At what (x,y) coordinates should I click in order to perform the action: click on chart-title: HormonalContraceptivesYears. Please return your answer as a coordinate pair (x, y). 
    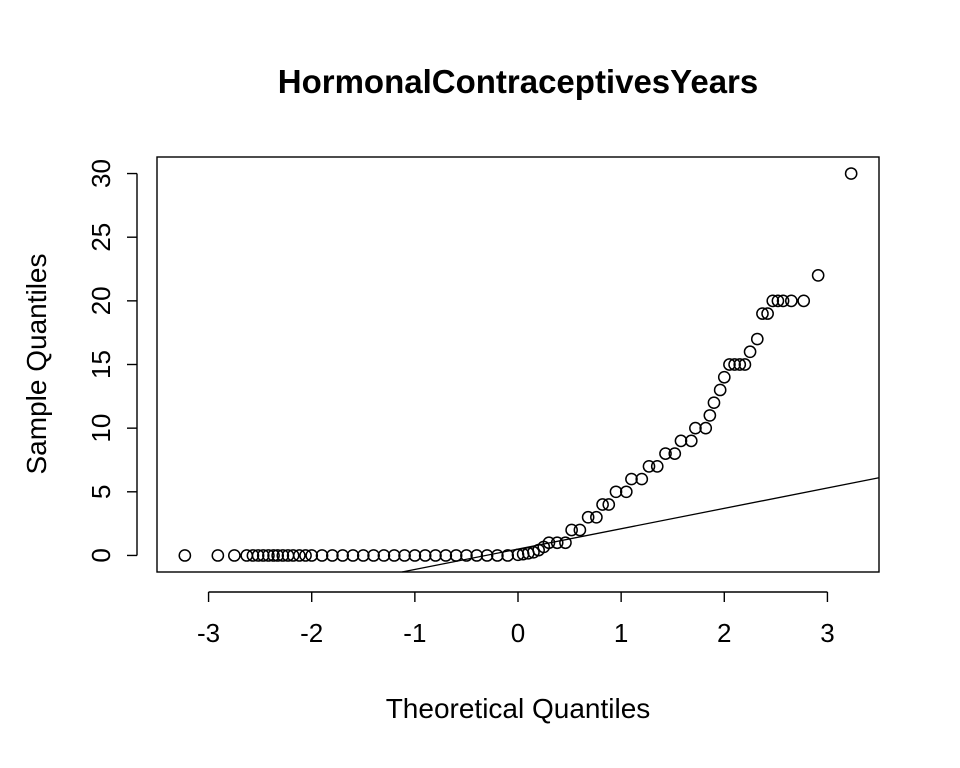
    Looking at the image, I should click on (518, 81).